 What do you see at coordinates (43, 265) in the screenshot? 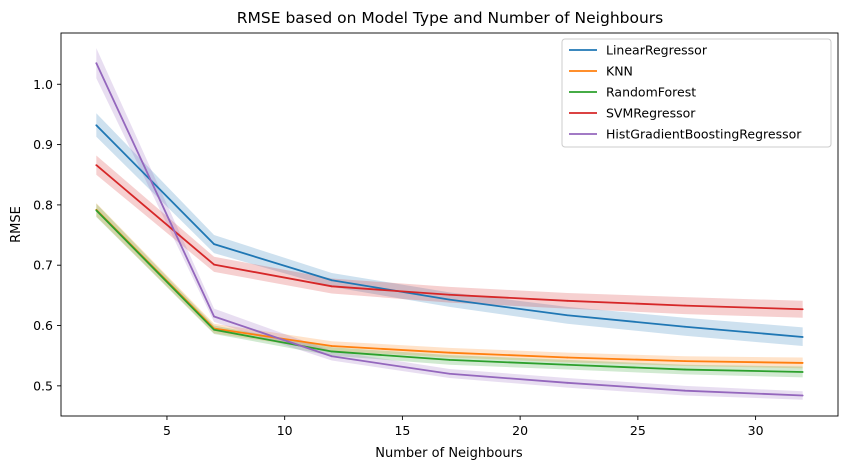
I see `y-tick-label: 0.7` at bounding box center [43, 265].